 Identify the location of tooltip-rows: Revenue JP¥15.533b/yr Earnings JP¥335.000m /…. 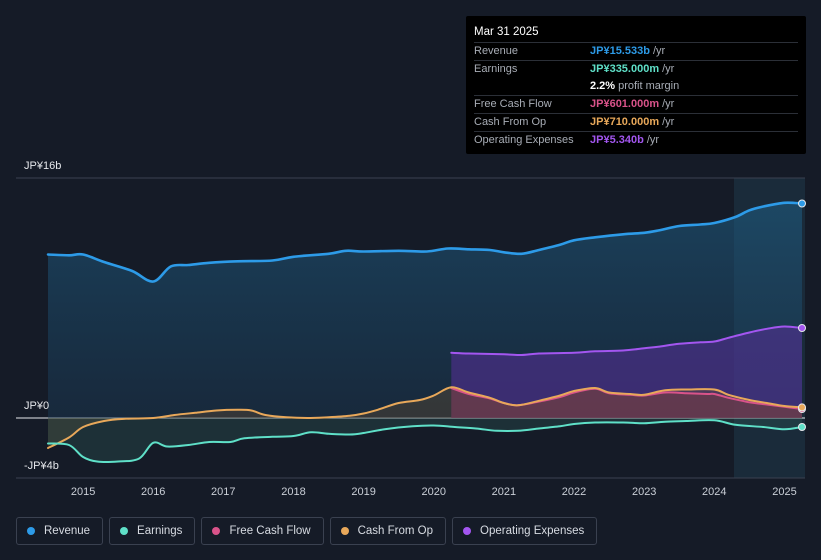
(636, 95).